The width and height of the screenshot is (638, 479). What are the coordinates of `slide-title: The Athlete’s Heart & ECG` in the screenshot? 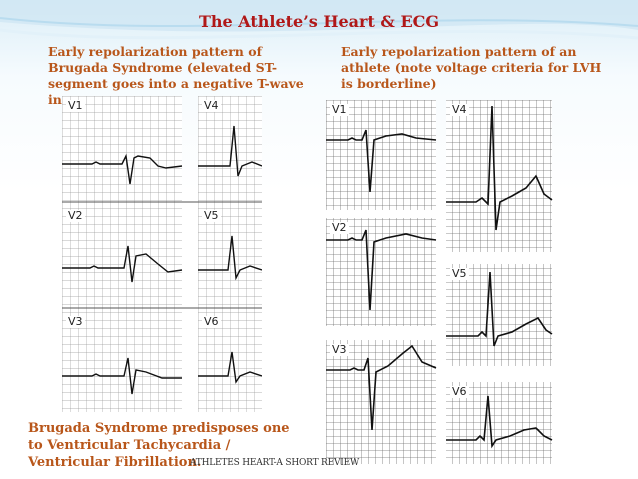 It's located at (319, 21).